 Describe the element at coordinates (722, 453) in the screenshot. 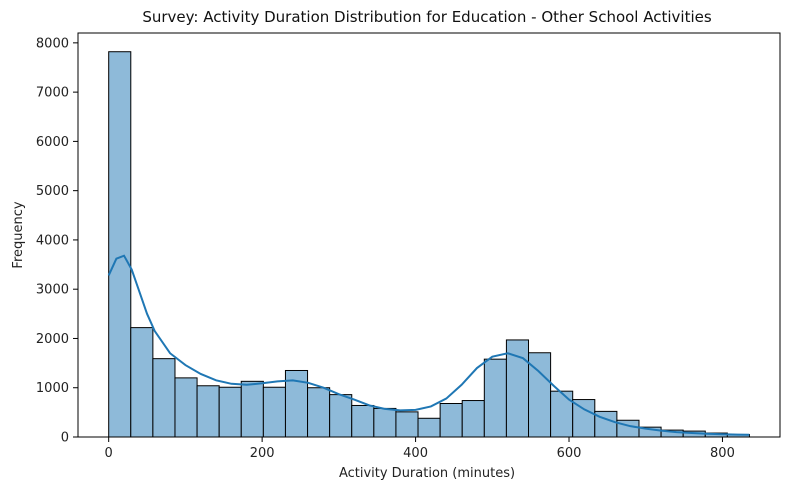

I see `x-tick-label: 800` at that location.